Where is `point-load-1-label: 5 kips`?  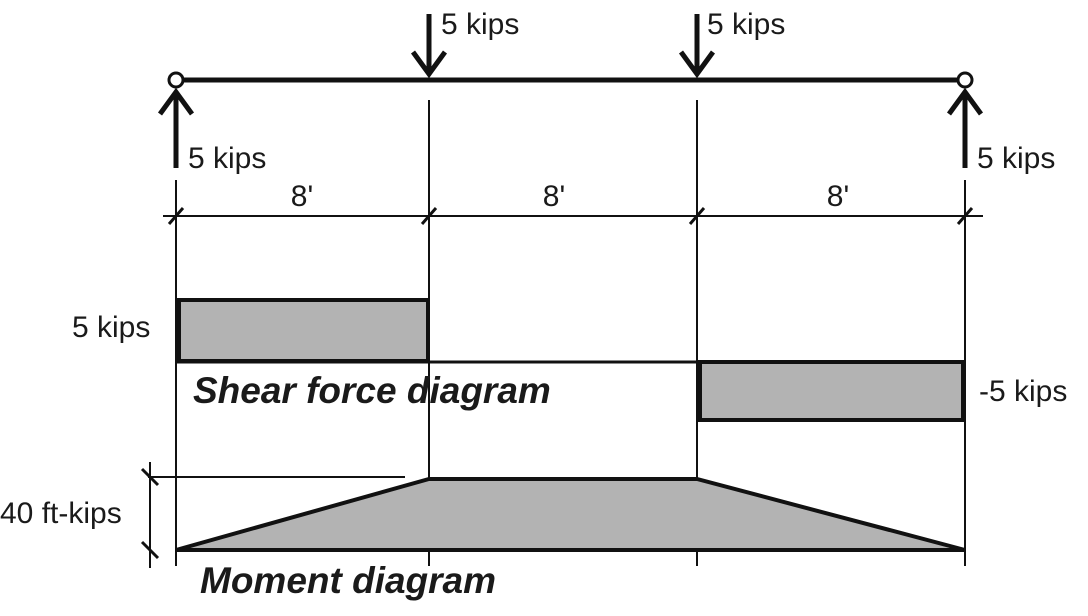
point-load-1-label: 5 kips is located at coordinates (480, 24).